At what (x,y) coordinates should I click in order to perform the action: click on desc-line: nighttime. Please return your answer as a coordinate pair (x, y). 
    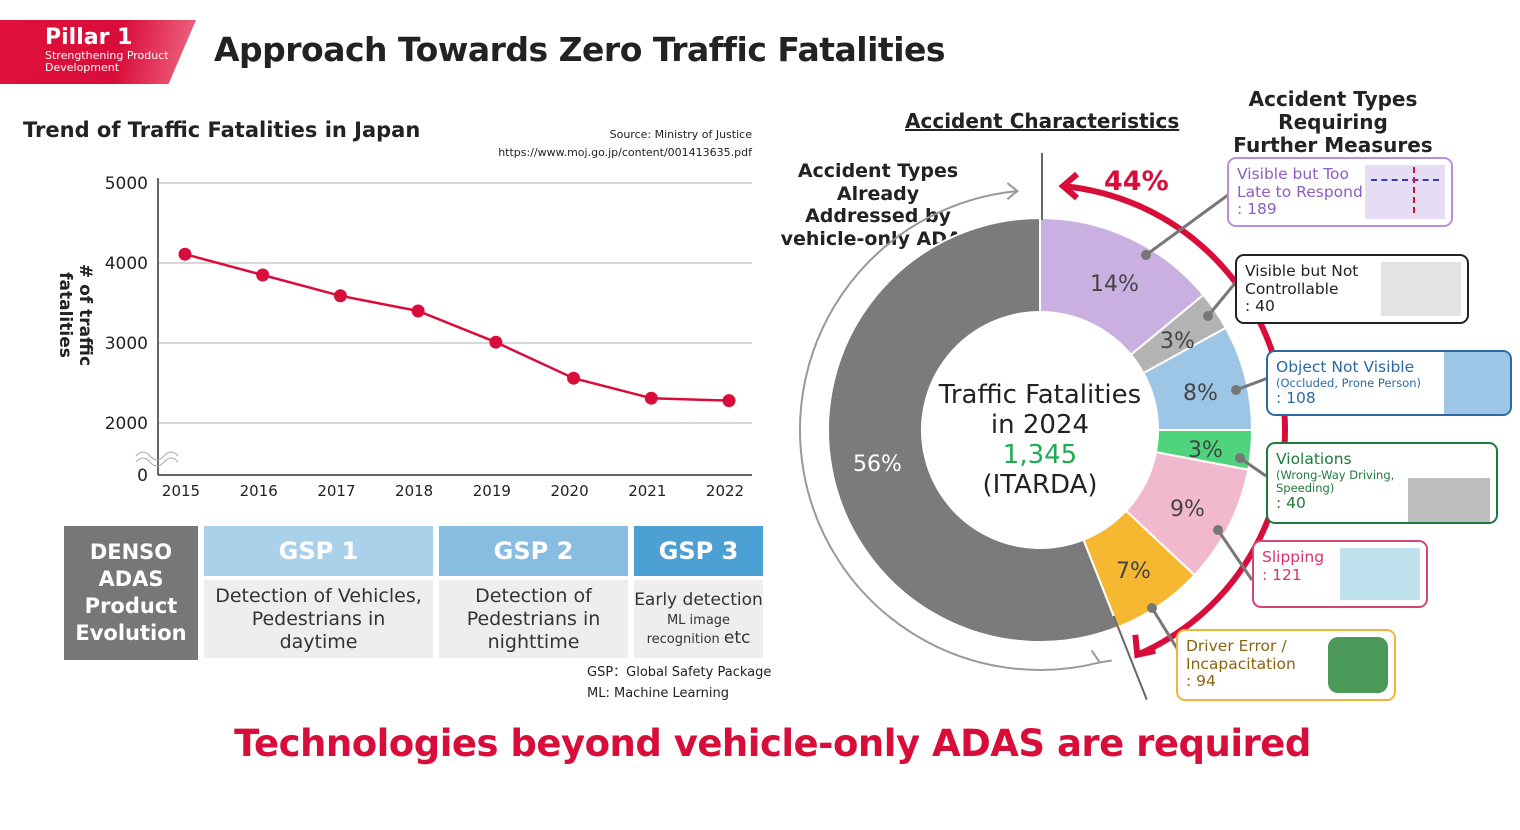
    Looking at the image, I should click on (533, 641).